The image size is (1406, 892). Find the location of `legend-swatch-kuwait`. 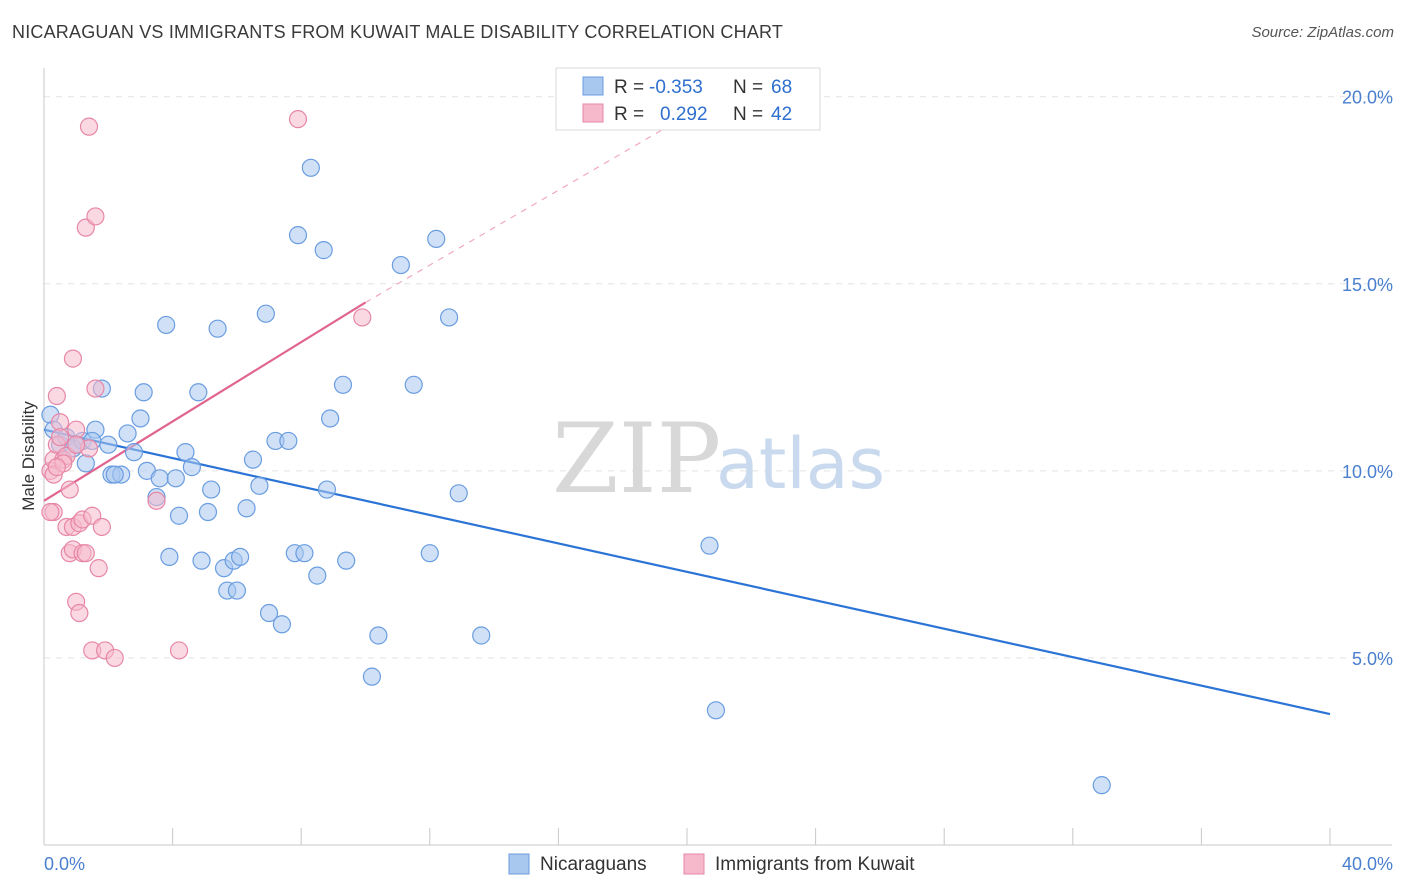

legend-swatch-kuwait is located at coordinates (593, 113).